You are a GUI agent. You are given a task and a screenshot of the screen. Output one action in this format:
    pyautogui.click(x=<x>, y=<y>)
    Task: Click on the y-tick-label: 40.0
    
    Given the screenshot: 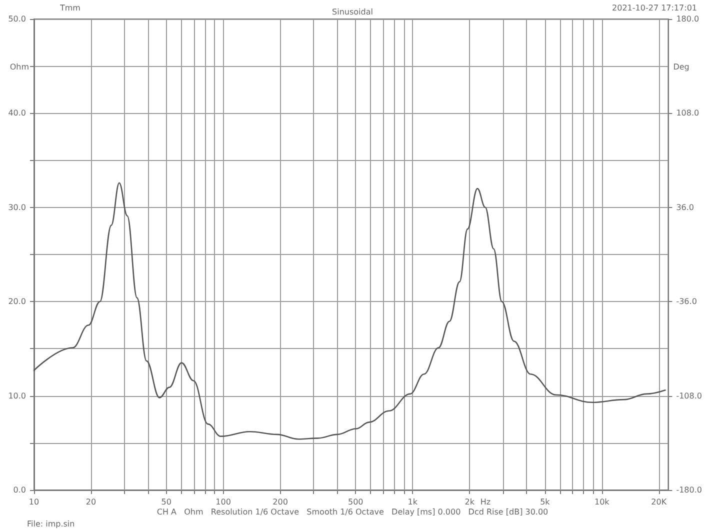 What is the action you would take?
    pyautogui.click(x=17, y=113)
    